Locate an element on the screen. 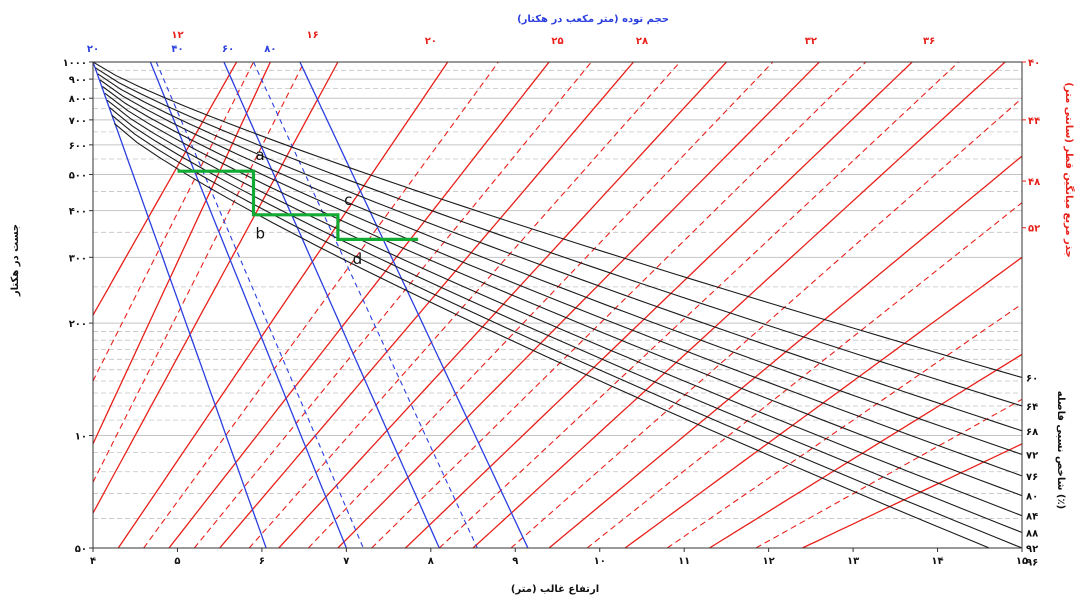 The image size is (1078, 604). y-tick-label: ۲۰۰ is located at coordinates (78, 324).